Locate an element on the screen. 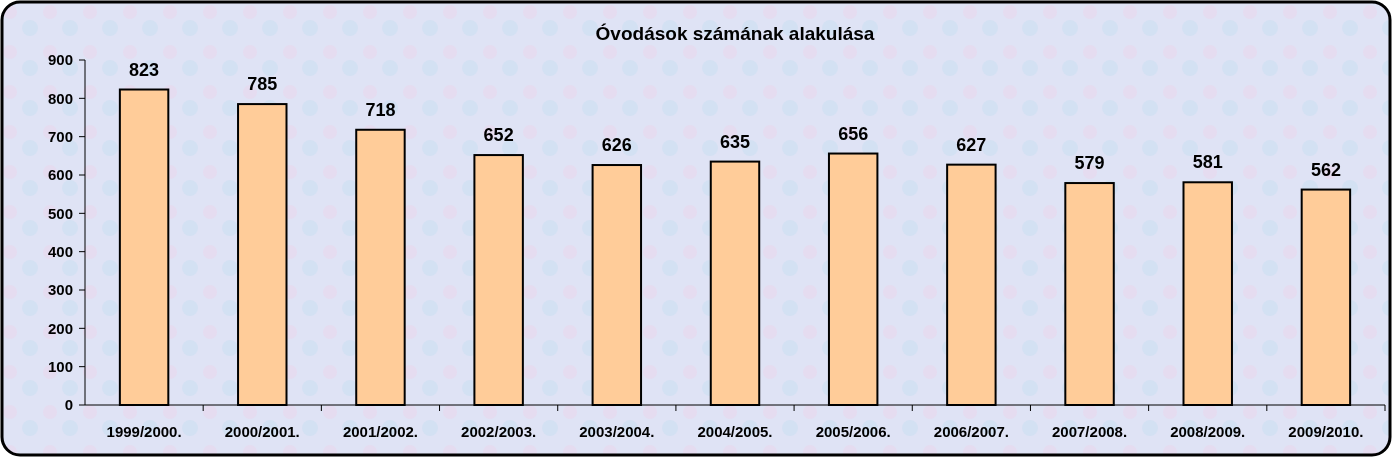  data-label: 652 is located at coordinates (498, 135).